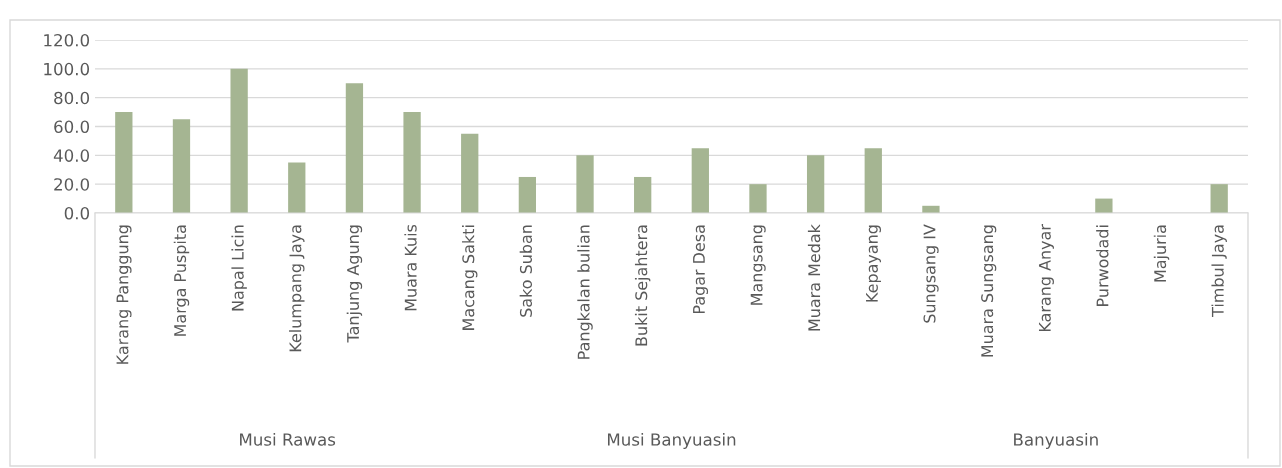 This screenshot has height=468, width=1282. What do you see at coordinates (1161, 253) in the screenshot?
I see `x-tick-label: Majuria` at bounding box center [1161, 253].